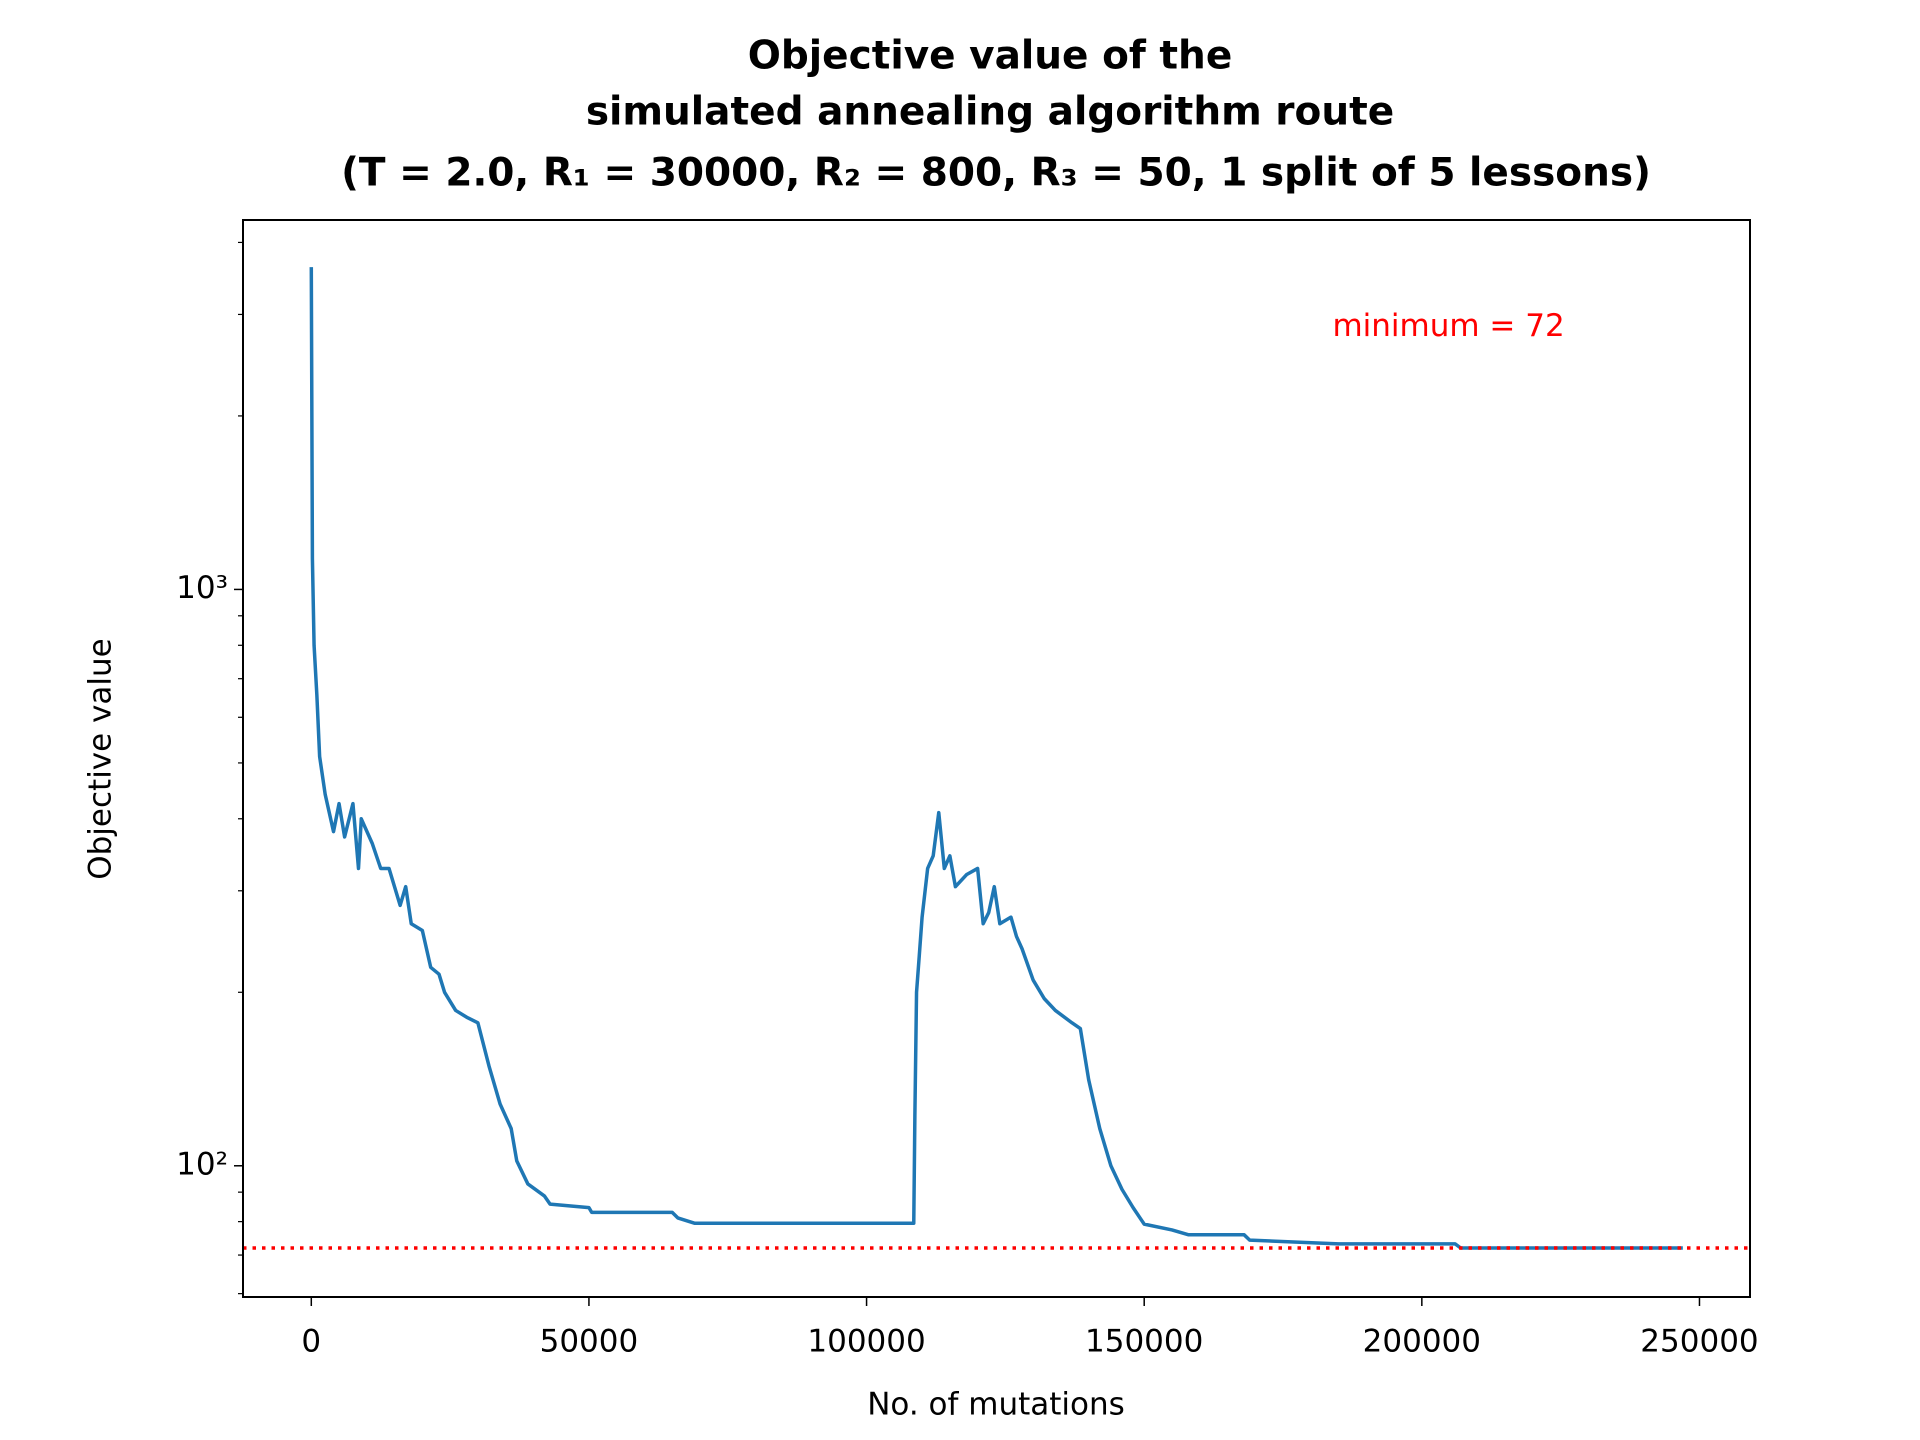 The image size is (1920, 1440). I want to click on annotation: minimum = 72, so click(1448, 326).